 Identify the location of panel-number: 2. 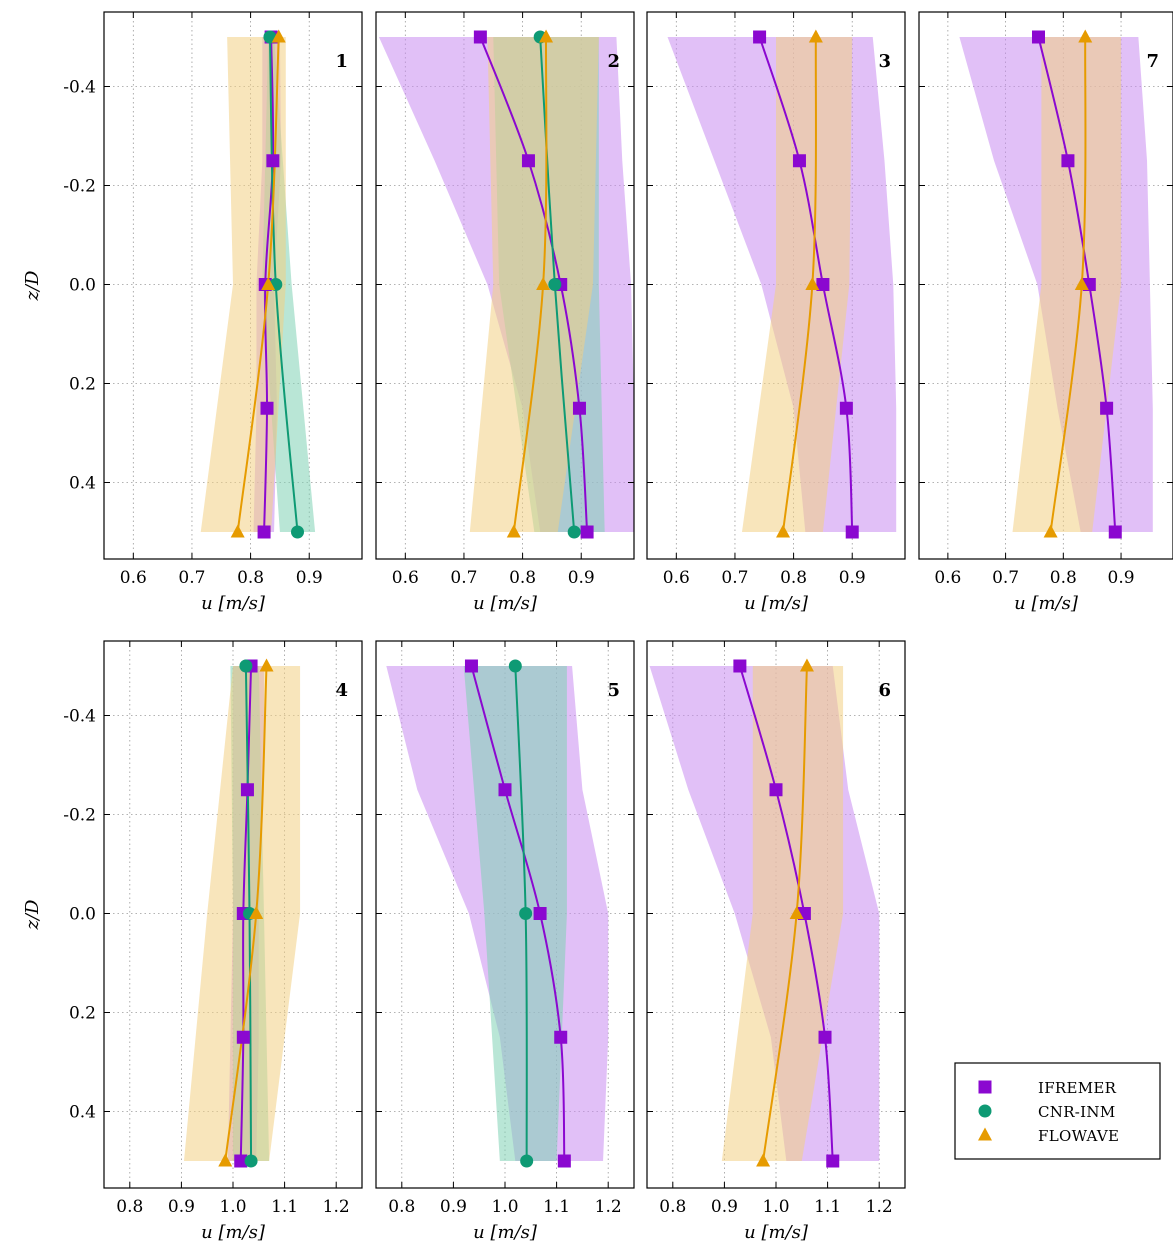
(613, 61).